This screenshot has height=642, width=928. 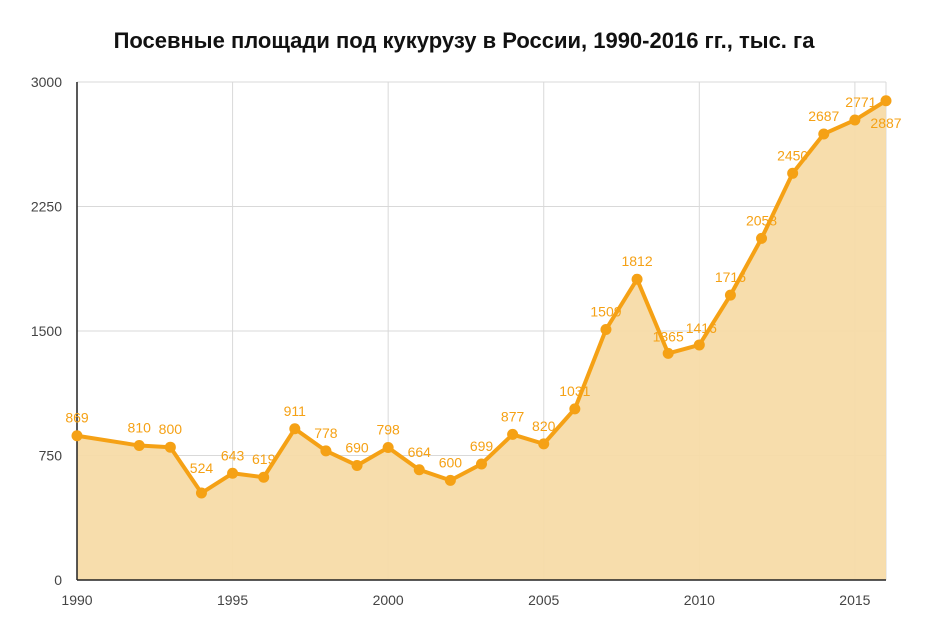 What do you see at coordinates (854, 600) in the screenshot?
I see `x-tick-label: 2015` at bounding box center [854, 600].